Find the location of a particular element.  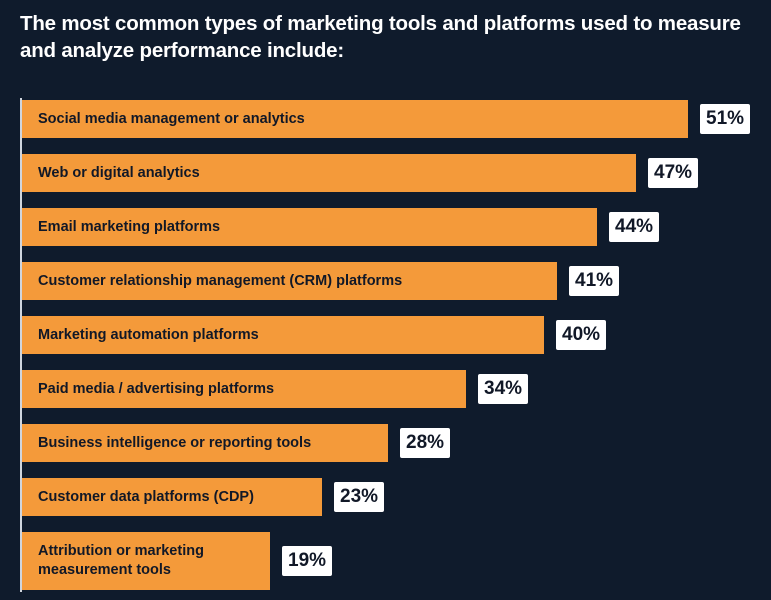

y-axis-line is located at coordinates (21, 345).